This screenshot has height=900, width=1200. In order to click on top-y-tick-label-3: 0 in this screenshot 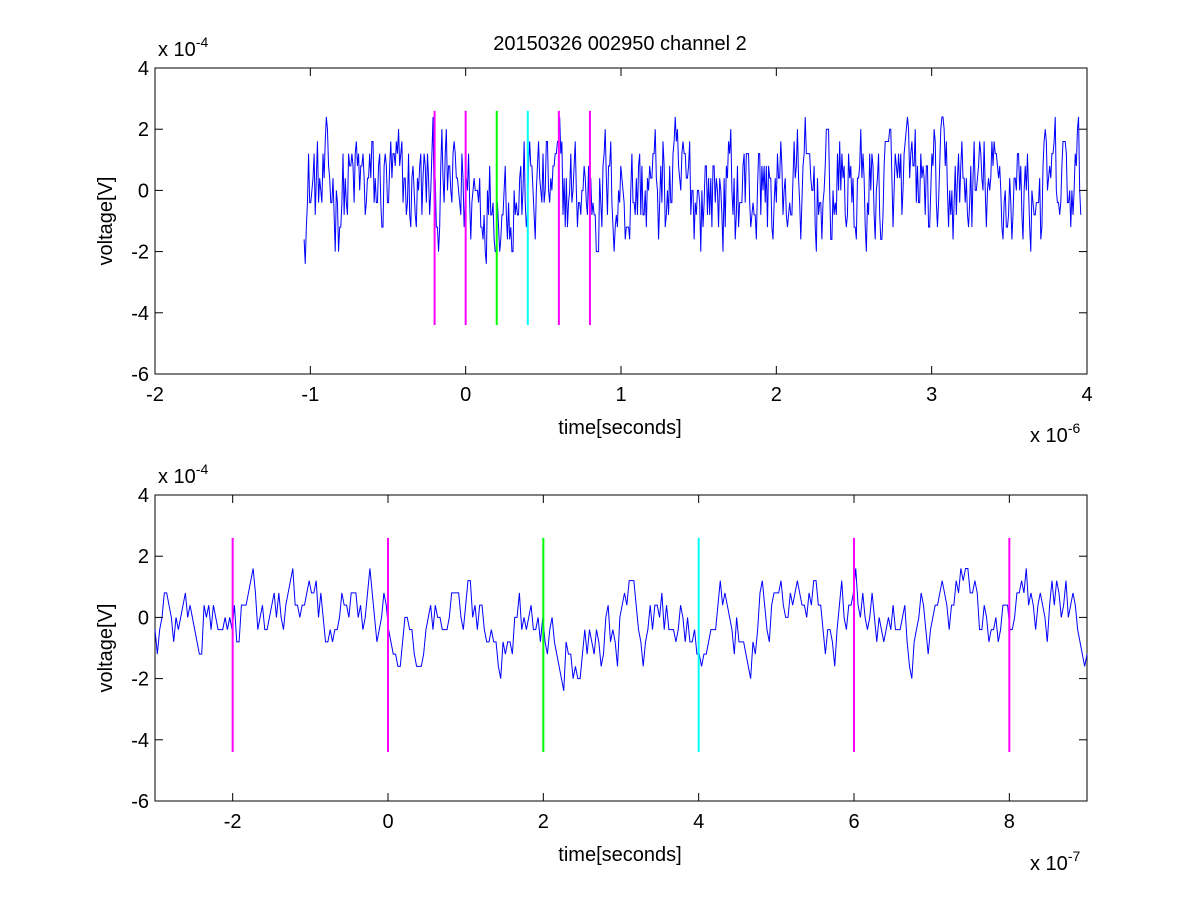, I will do `click(143, 191)`.